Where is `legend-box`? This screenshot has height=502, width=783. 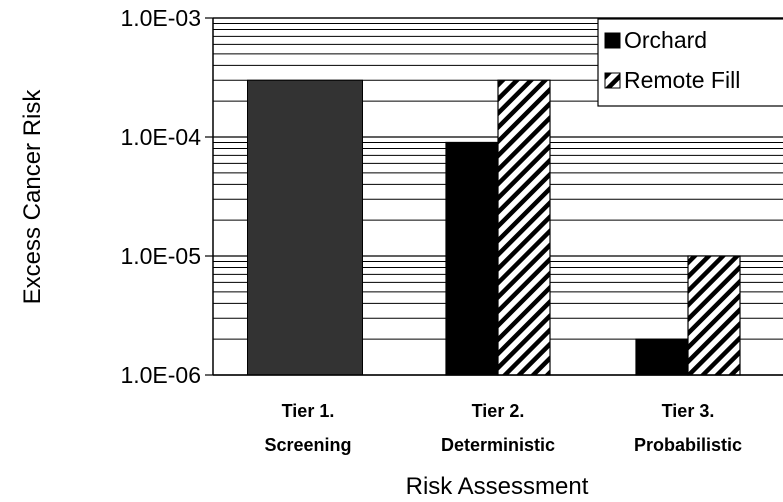
legend-box is located at coordinates (690, 62).